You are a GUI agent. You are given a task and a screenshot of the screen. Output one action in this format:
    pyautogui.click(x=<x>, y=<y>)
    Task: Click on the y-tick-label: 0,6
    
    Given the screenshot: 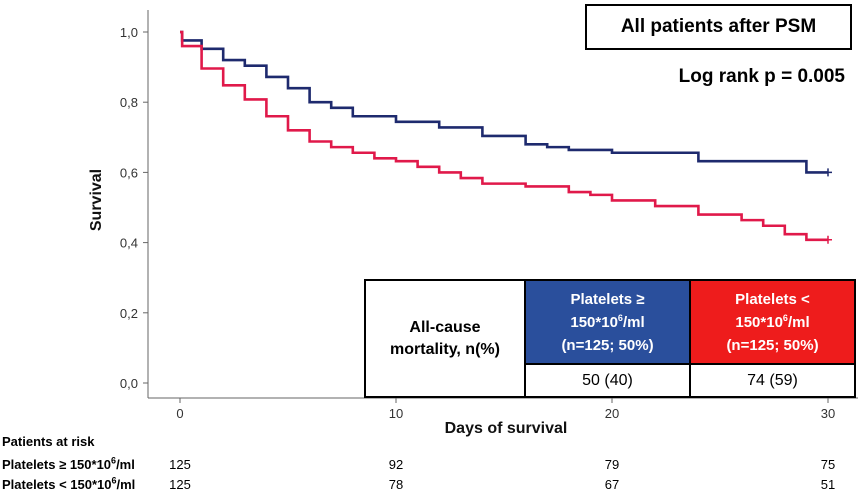 What is the action you would take?
    pyautogui.click(x=129, y=172)
    